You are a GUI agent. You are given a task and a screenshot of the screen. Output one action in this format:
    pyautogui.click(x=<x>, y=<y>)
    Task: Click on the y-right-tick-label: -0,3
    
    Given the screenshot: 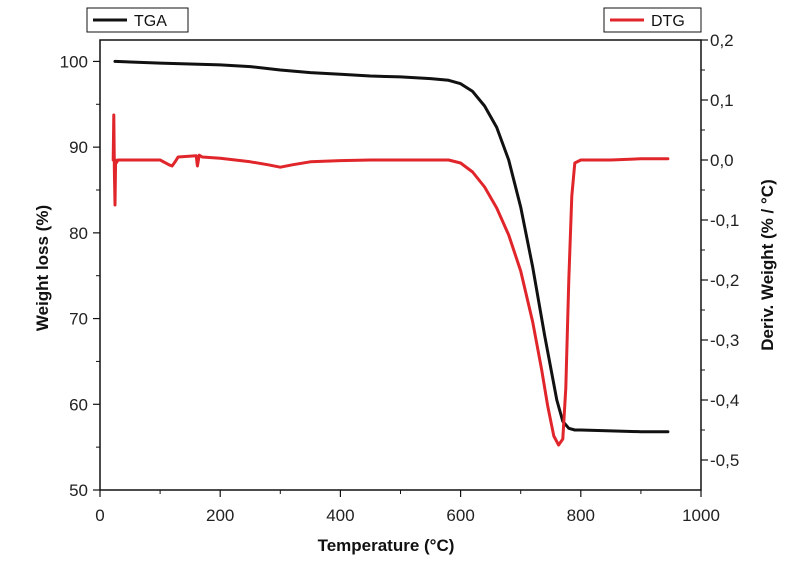 What is the action you would take?
    pyautogui.click(x=724, y=340)
    